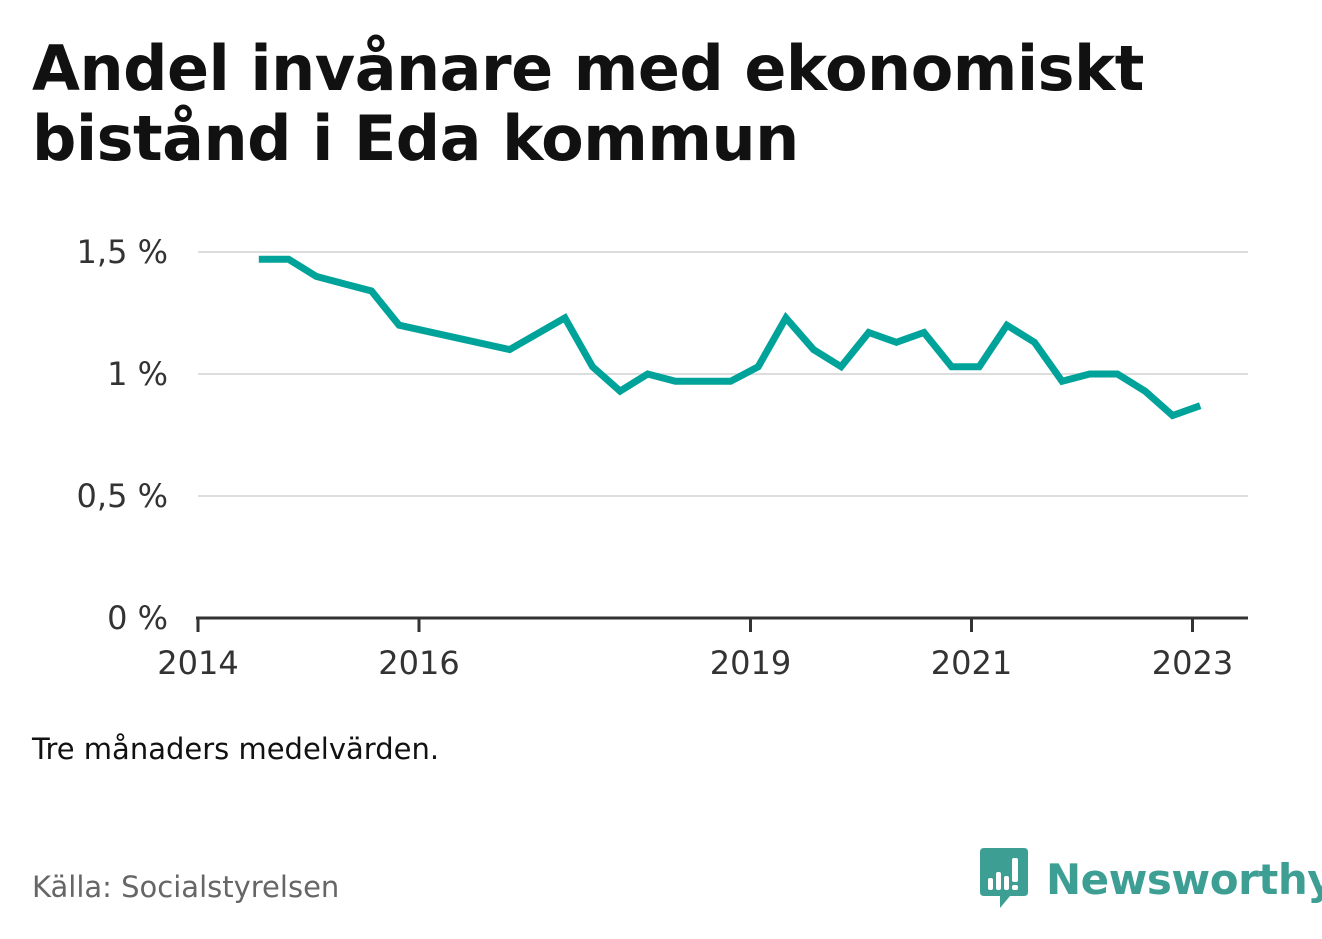  What do you see at coordinates (236, 749) in the screenshot?
I see `chart-note: Tre månaders medelvärden.` at bounding box center [236, 749].